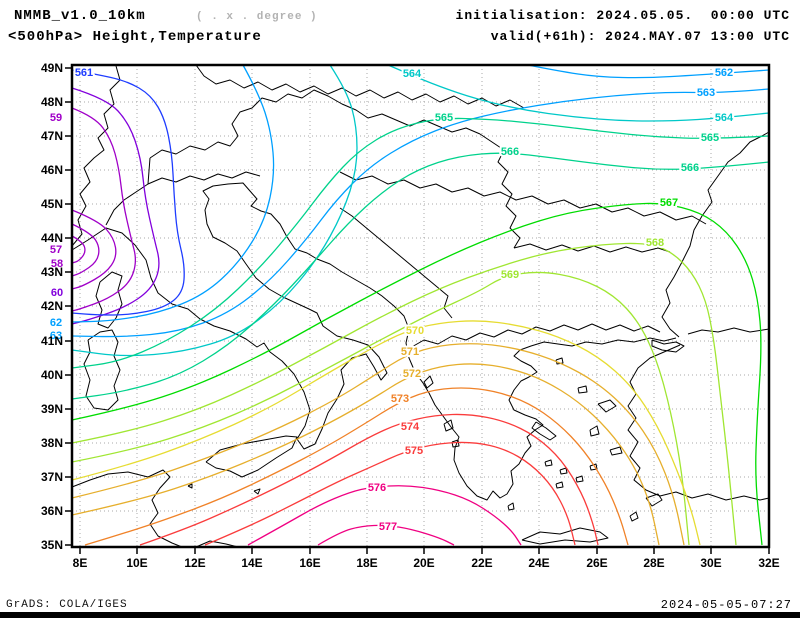 Image resolution: width=800 pixels, height=618 pixels. Describe the element at coordinates (52, 443) in the screenshot. I see `lat-axis-label: 38N` at that location.